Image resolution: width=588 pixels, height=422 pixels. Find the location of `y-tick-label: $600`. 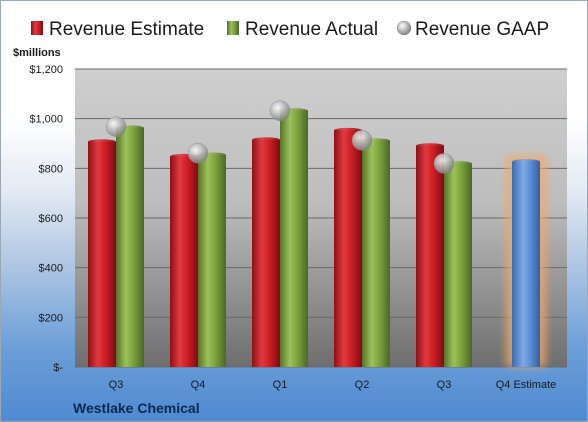

y-tick-label: $600 is located at coordinates (51, 219).